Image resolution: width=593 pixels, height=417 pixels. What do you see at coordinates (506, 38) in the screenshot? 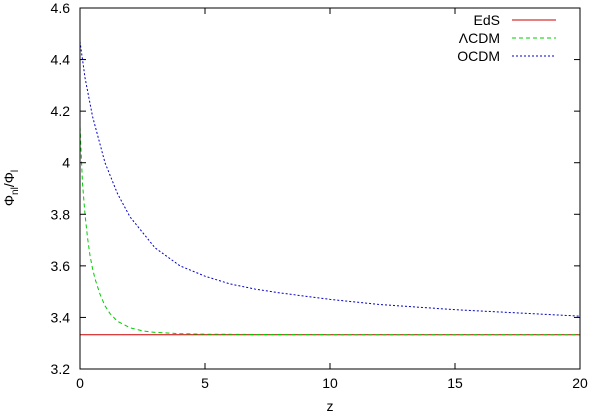
I see `legend: EdS ΛCDM OCDM` at bounding box center [506, 38].